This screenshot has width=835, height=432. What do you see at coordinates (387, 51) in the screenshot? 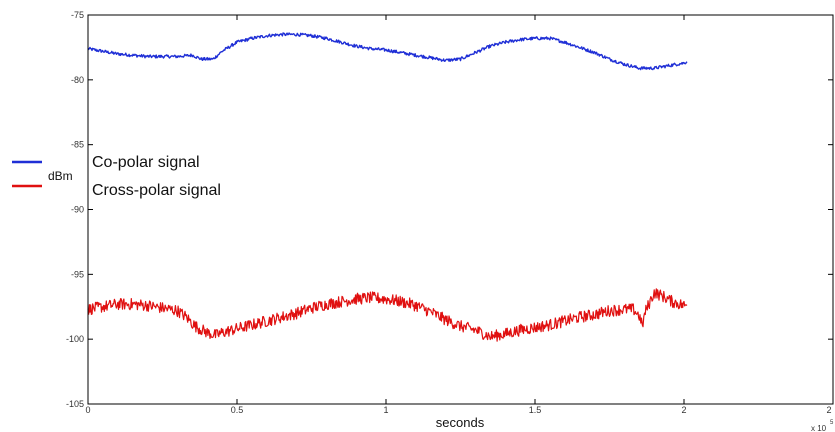
I see `series-line-co-polar` at bounding box center [387, 51].